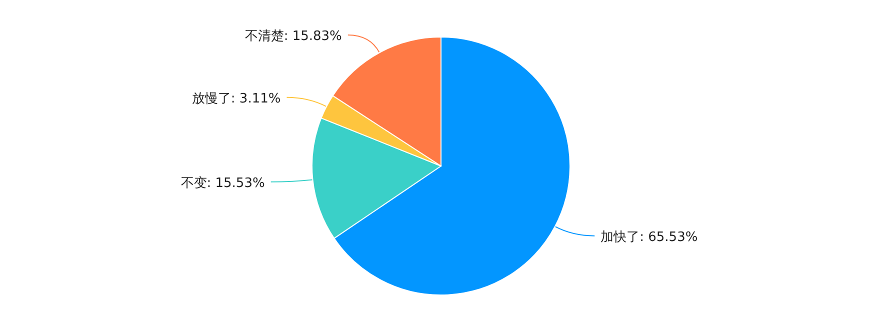  Describe the element at coordinates (293, 36) in the screenshot. I see `slice-label: 不清楚: 15.83%` at that location.